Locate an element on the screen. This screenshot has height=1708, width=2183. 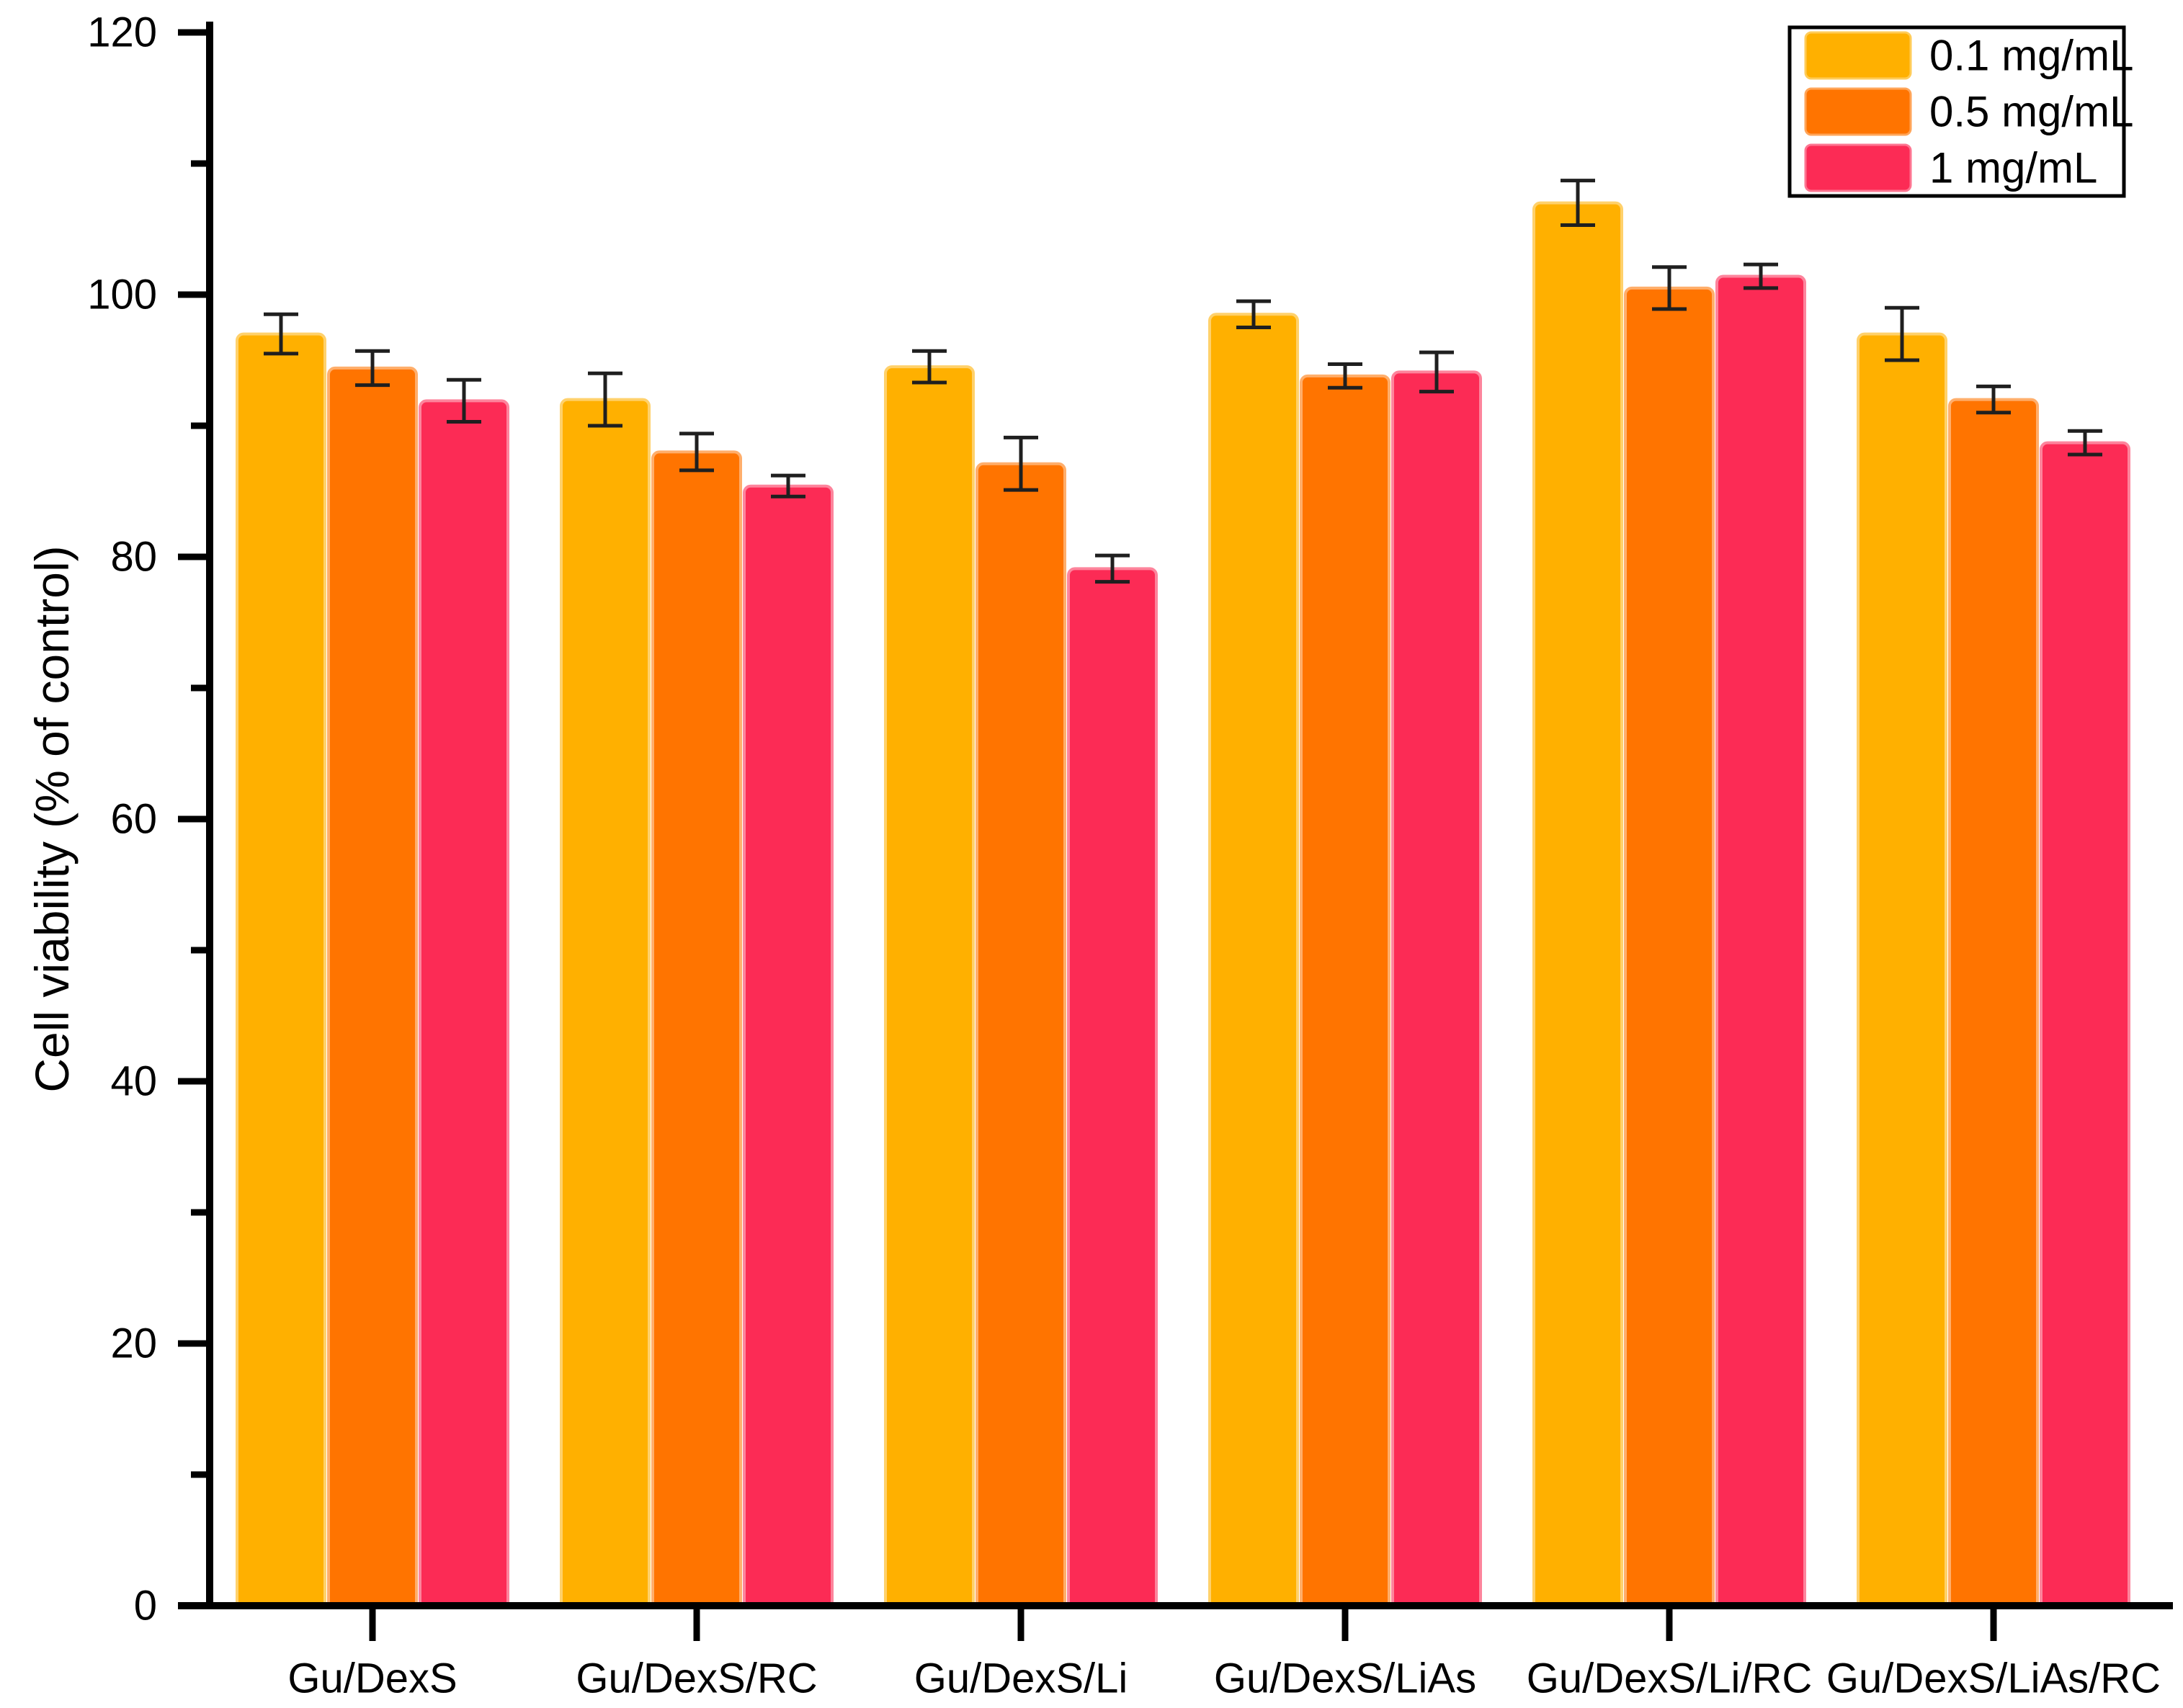
y-tick-label: 60 is located at coordinates (133, 820).